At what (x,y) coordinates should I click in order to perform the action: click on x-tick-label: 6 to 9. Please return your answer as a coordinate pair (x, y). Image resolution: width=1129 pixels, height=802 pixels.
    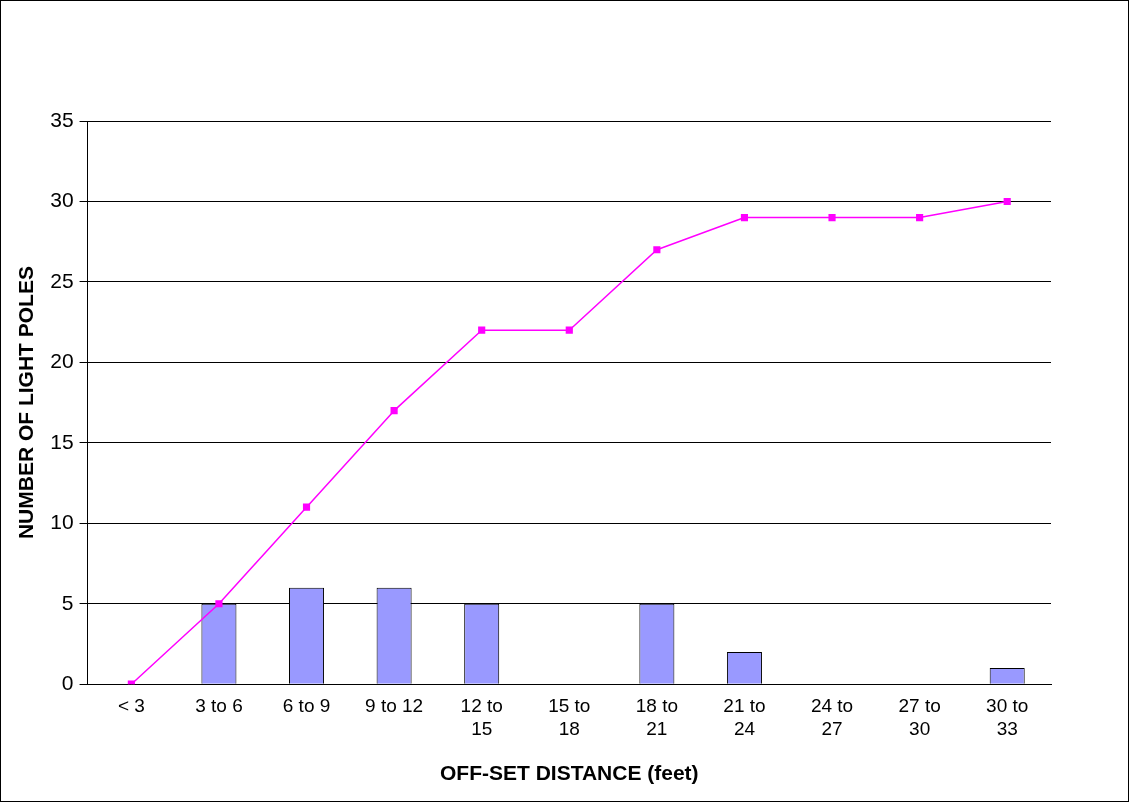
    Looking at the image, I should click on (306, 705).